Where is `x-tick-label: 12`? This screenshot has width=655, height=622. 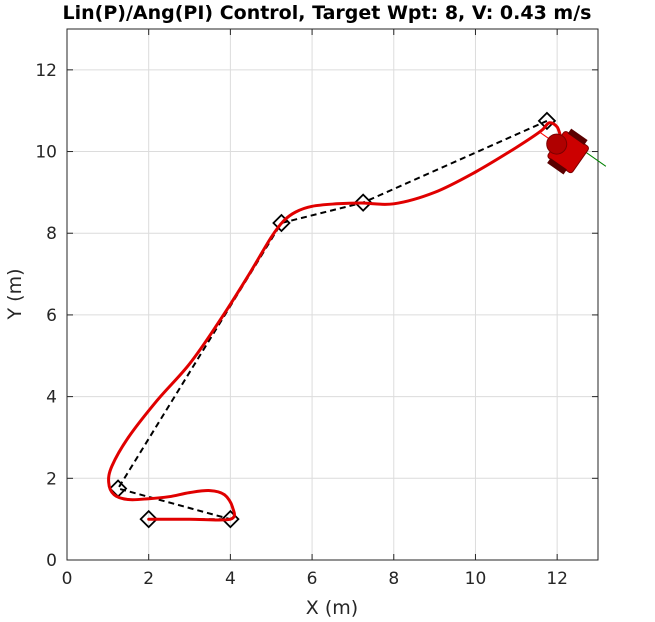 x-tick-label: 12 is located at coordinates (557, 579).